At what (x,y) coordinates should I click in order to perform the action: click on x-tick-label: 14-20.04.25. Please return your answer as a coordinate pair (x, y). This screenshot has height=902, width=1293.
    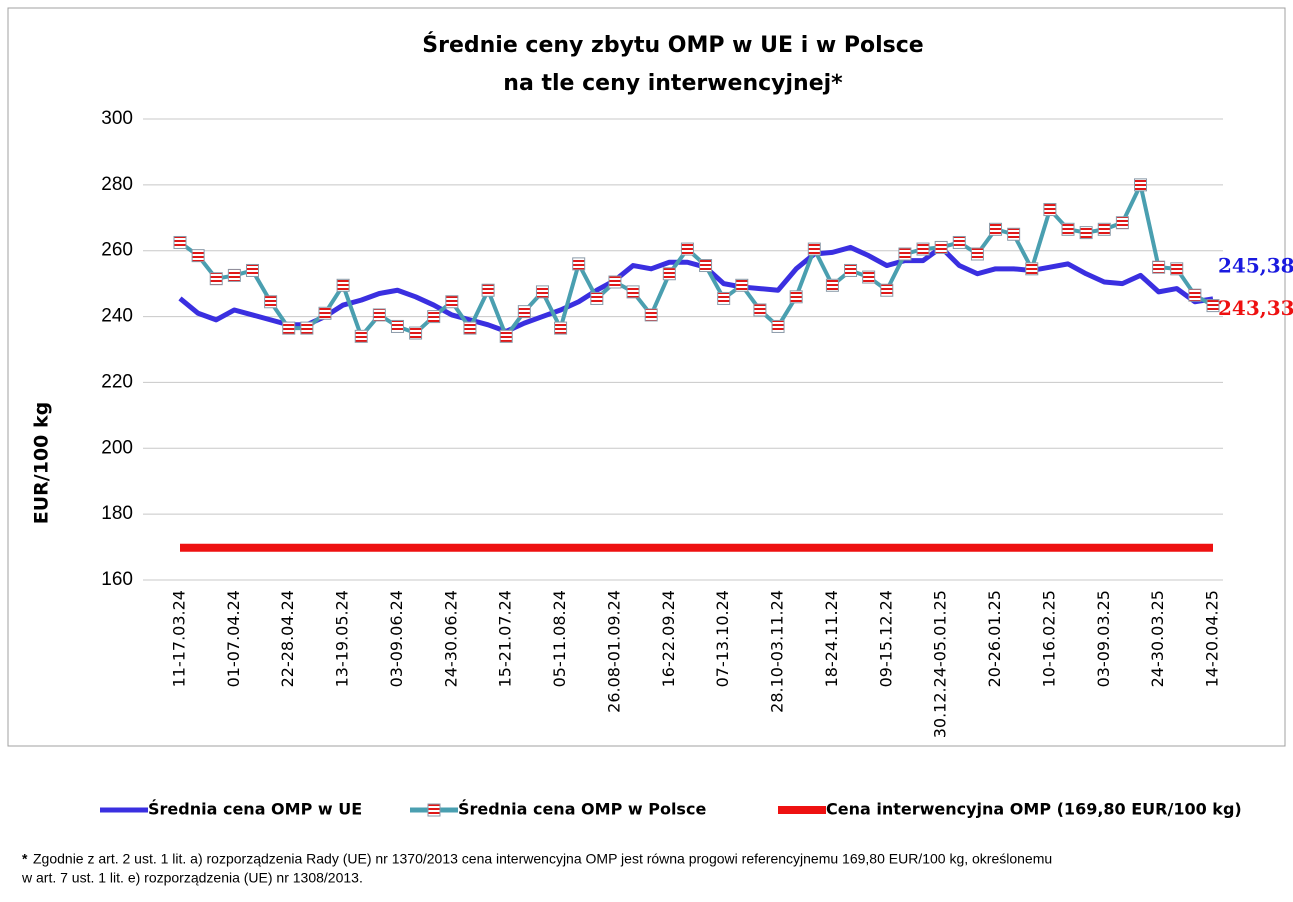
    Looking at the image, I should click on (1212, 638).